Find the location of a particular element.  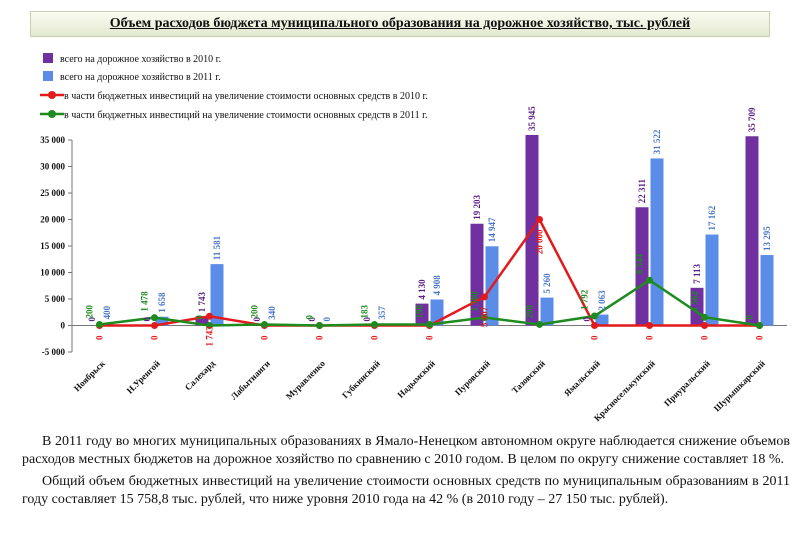

bar-value-label: 1 658 is located at coordinates (162, 302).